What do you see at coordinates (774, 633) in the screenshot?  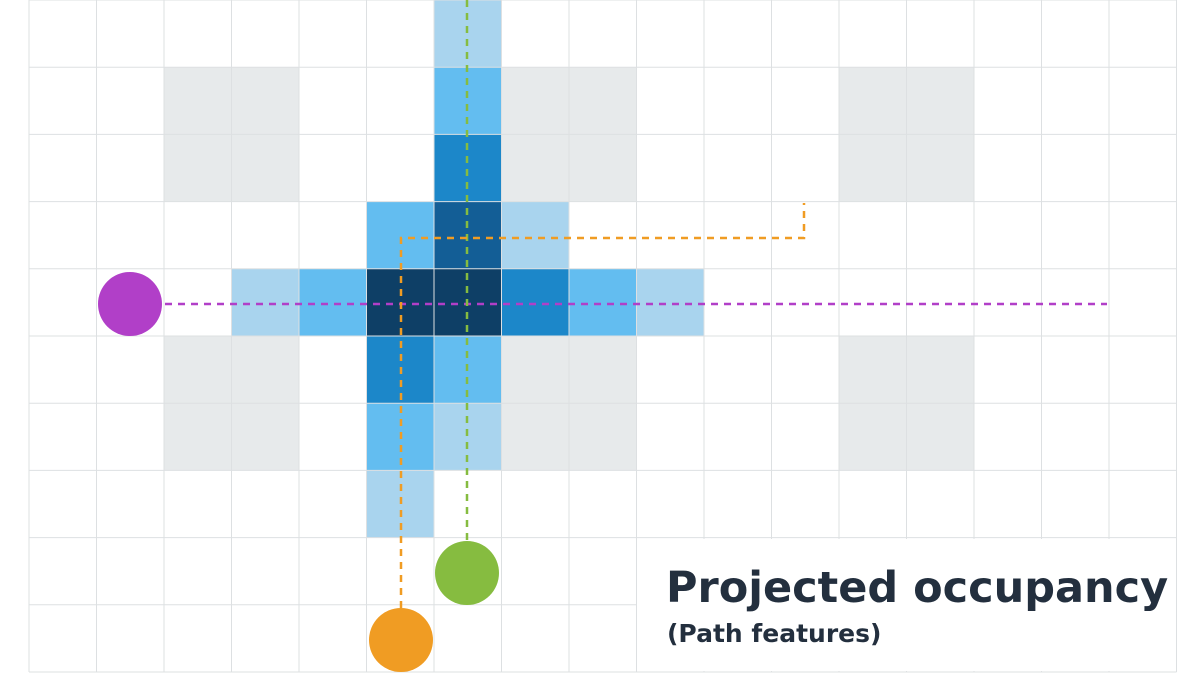 I see `subtitle: (Path features)` at bounding box center [774, 633].